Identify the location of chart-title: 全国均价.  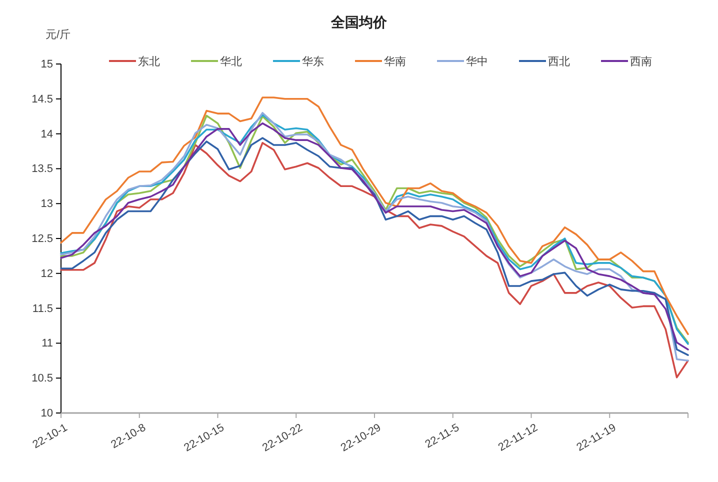
(359, 22).